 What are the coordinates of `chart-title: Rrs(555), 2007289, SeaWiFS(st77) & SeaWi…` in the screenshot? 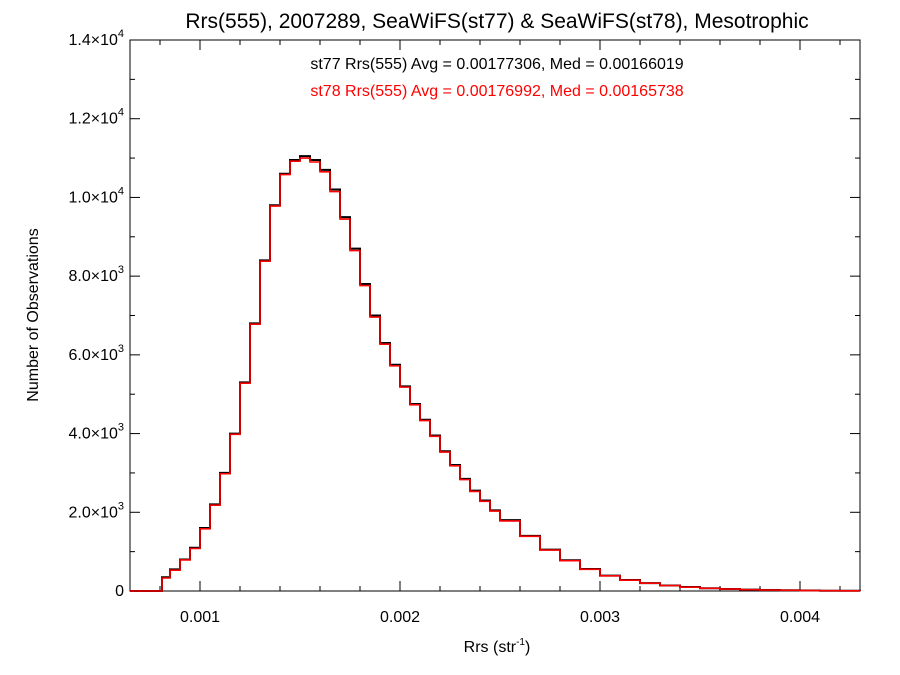 It's located at (496, 21).